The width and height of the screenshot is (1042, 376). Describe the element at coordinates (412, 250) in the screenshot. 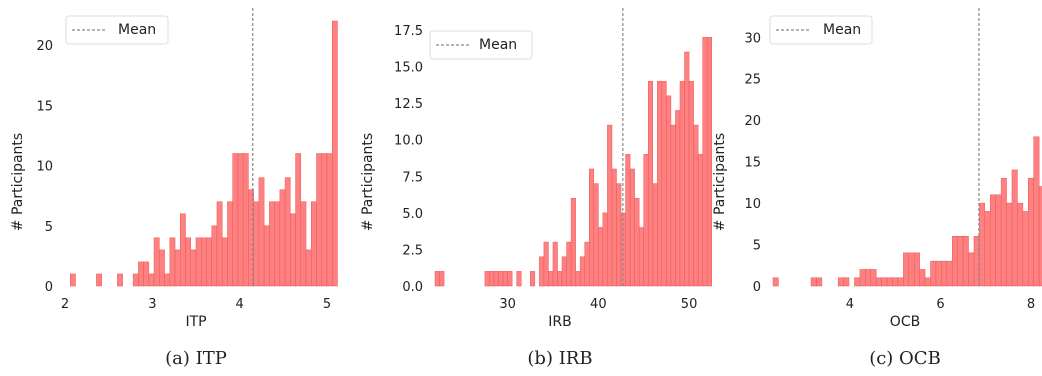

I see `y-tick-label: 2.5` at that location.